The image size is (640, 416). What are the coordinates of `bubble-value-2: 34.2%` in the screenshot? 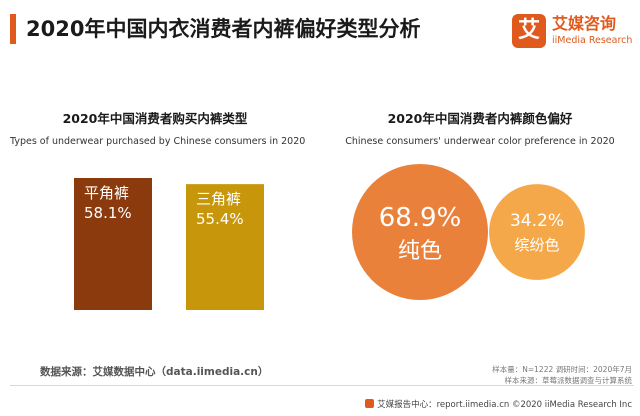 It's located at (537, 221).